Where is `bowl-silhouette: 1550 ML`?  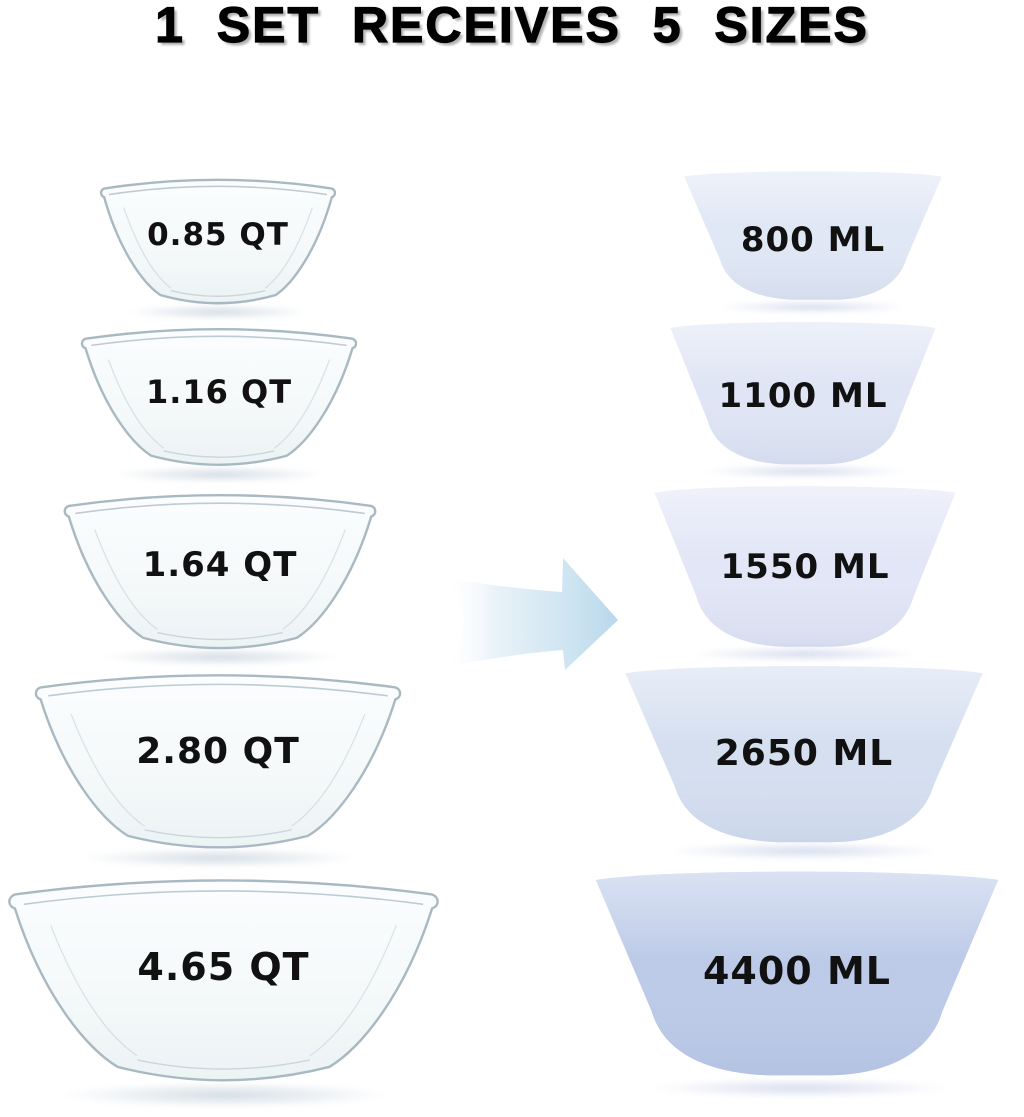 bowl-silhouette: 1550 ML is located at coordinates (805, 564).